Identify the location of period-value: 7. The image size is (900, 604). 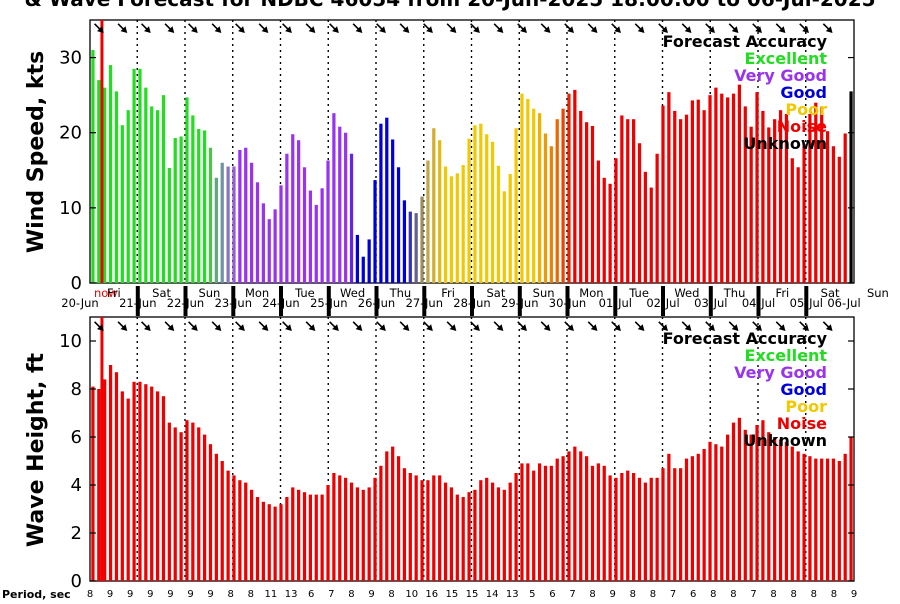
(673, 594).